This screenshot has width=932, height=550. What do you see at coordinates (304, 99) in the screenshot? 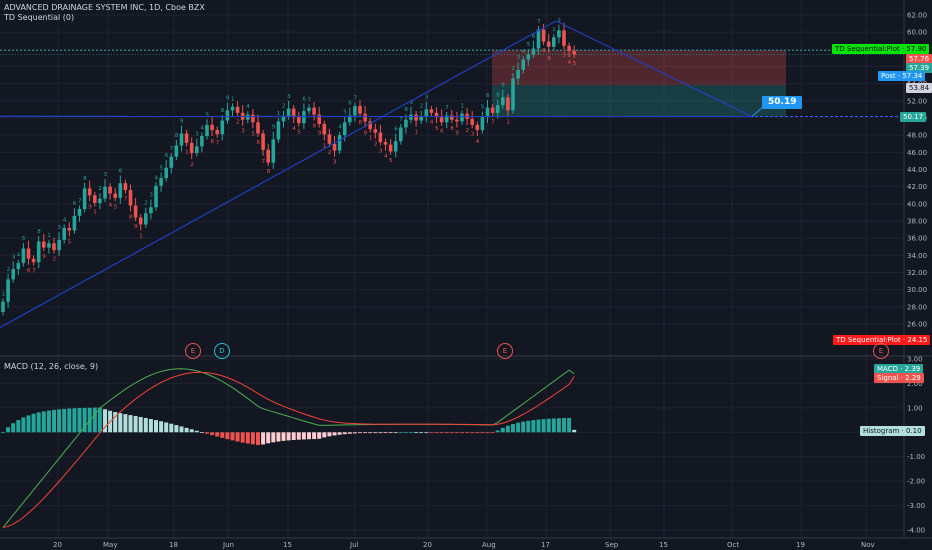
I see `td-count-label: 6` at bounding box center [304, 99].